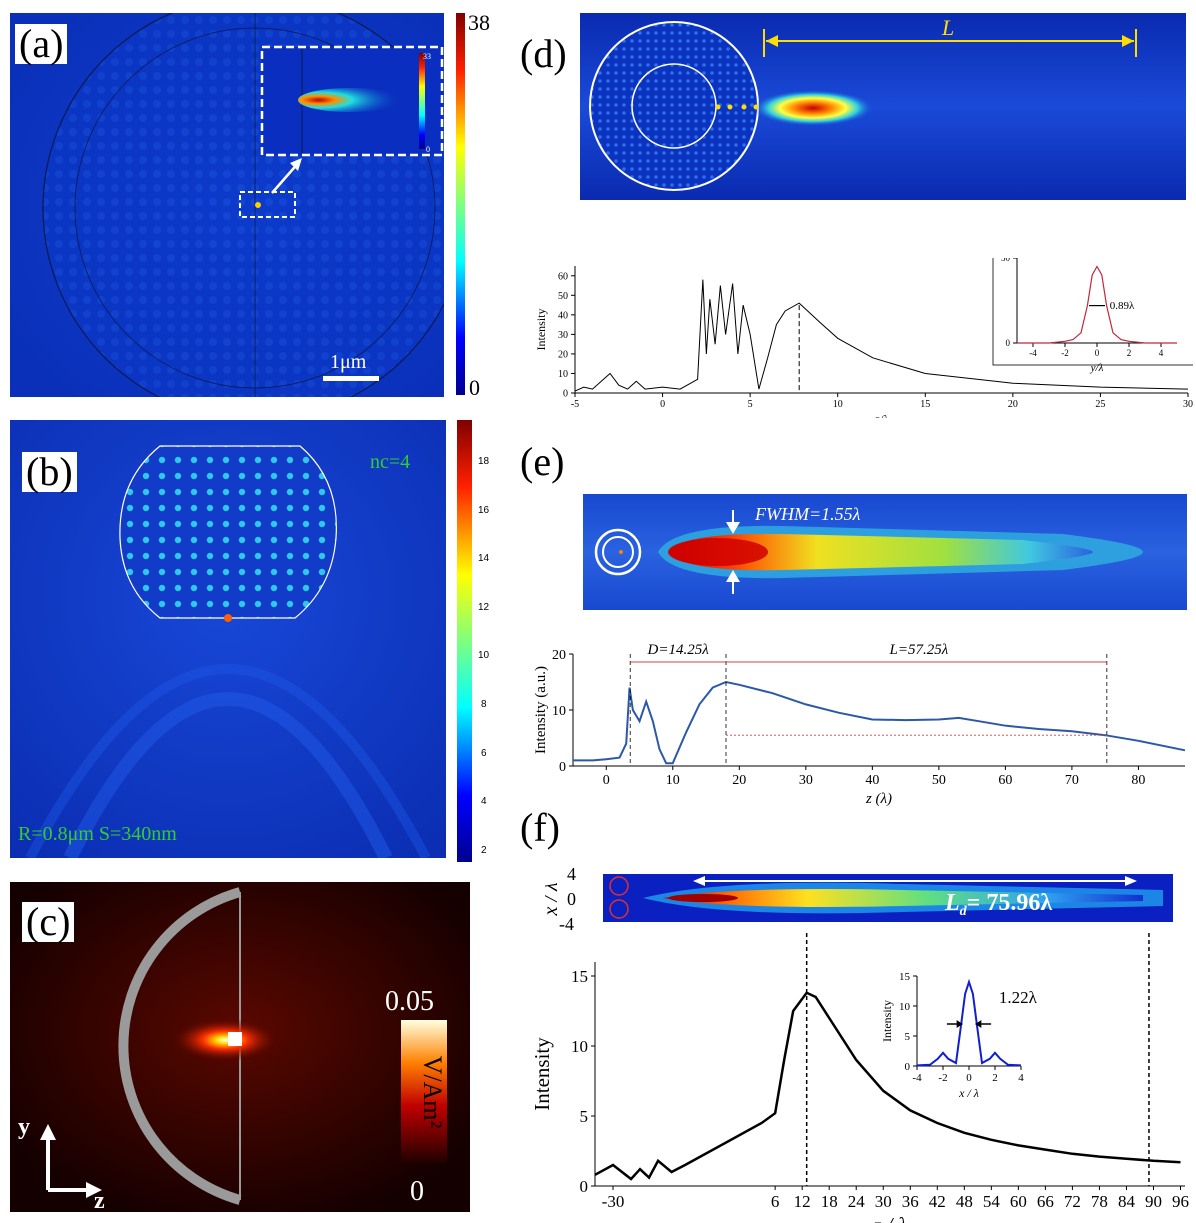 This screenshot has width=1196, height=1223. What do you see at coordinates (613, 1201) in the screenshot?
I see `x-tick-label: -30` at bounding box center [613, 1201].